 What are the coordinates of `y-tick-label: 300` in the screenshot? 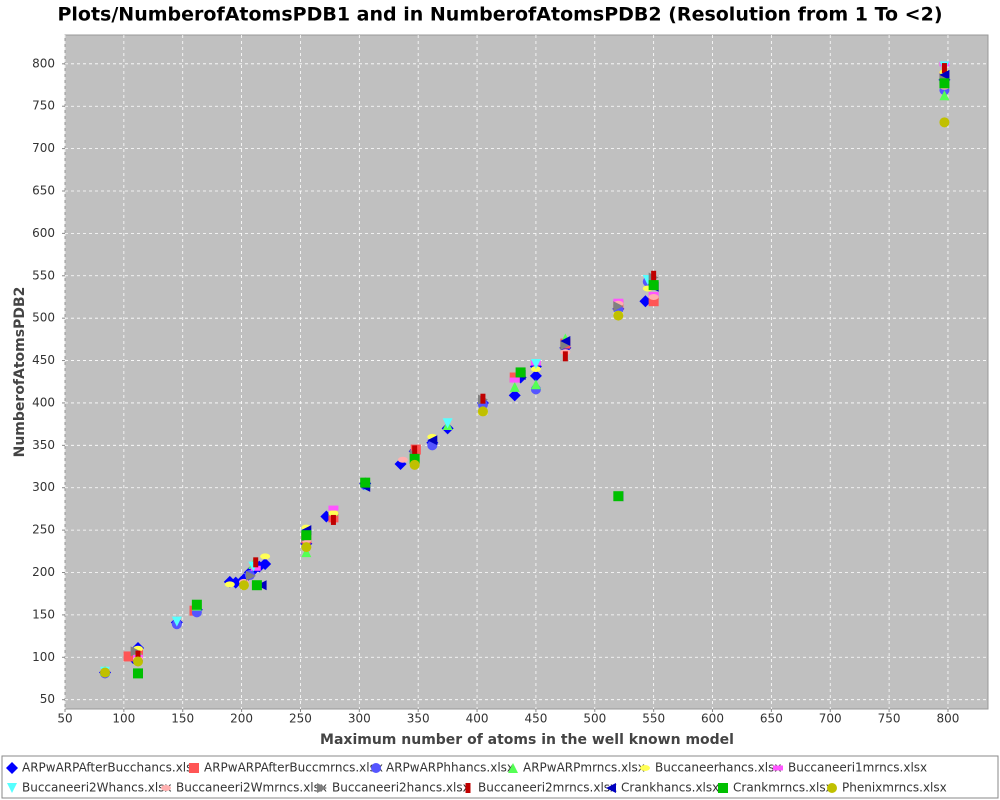 It's located at (43, 487).